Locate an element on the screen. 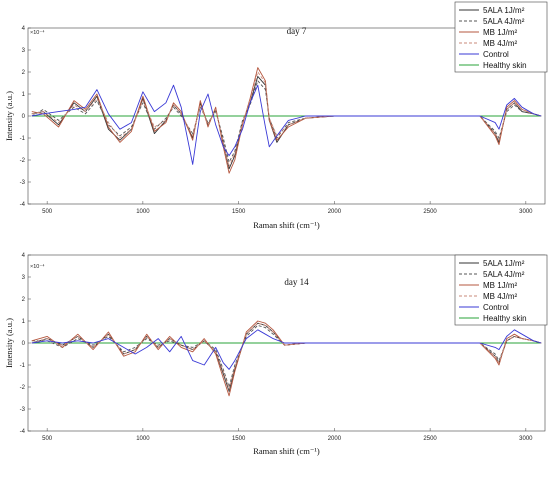  series-line-control is located at coordinates (286, 349).